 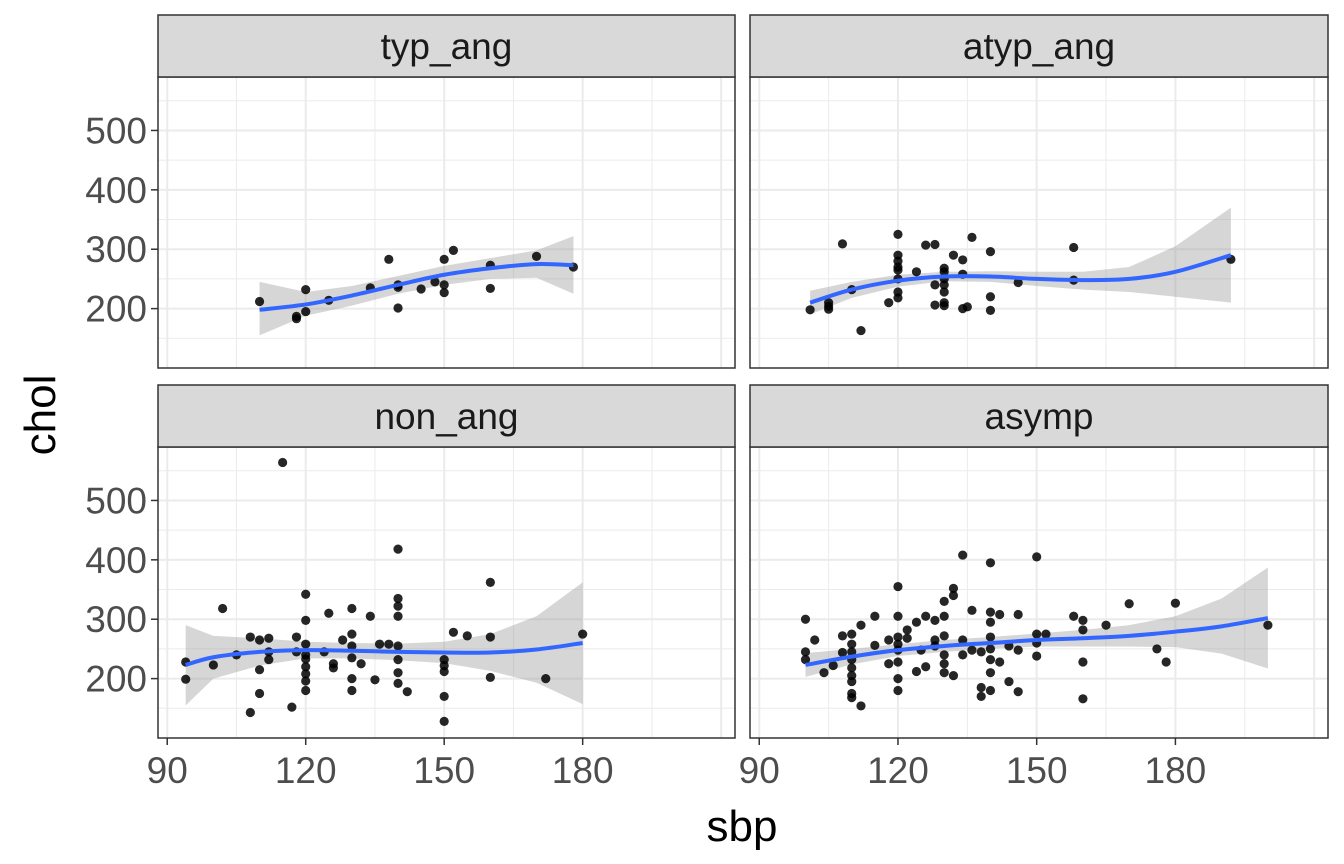 What do you see at coordinates (116, 679) in the screenshot?
I see `y-tick-label: 200` at bounding box center [116, 679].